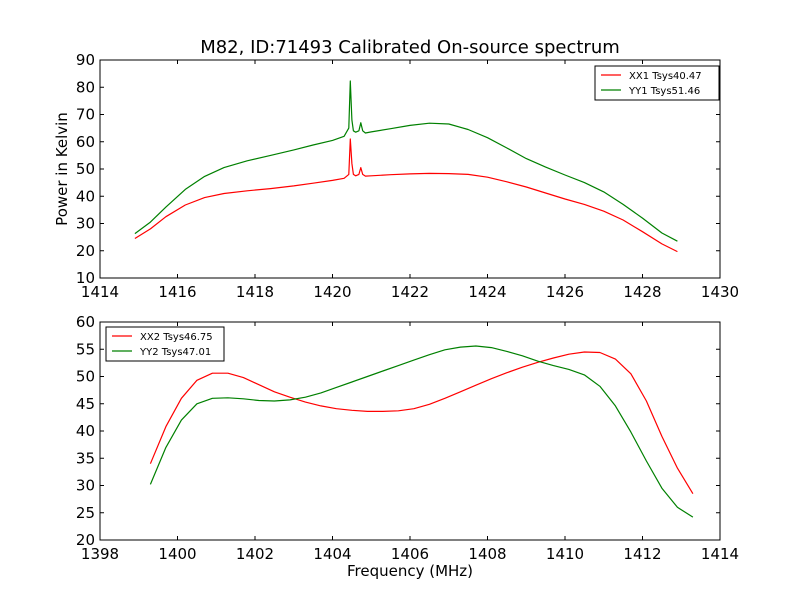 Image resolution: width=800 pixels, height=600 pixels. I want to click on x-tick-label: 1424, so click(487, 292).